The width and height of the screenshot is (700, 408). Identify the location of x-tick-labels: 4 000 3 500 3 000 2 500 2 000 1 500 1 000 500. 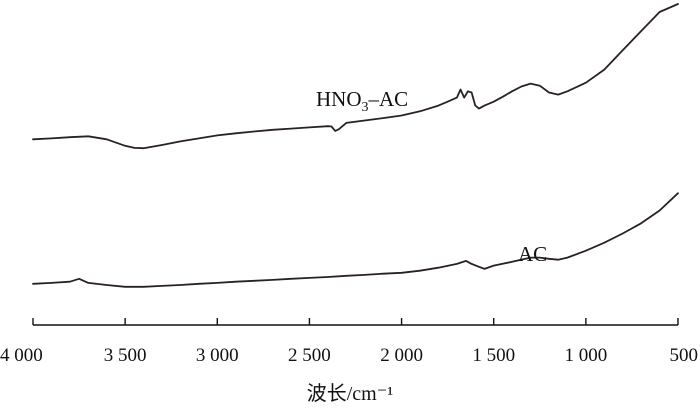
(349, 355).